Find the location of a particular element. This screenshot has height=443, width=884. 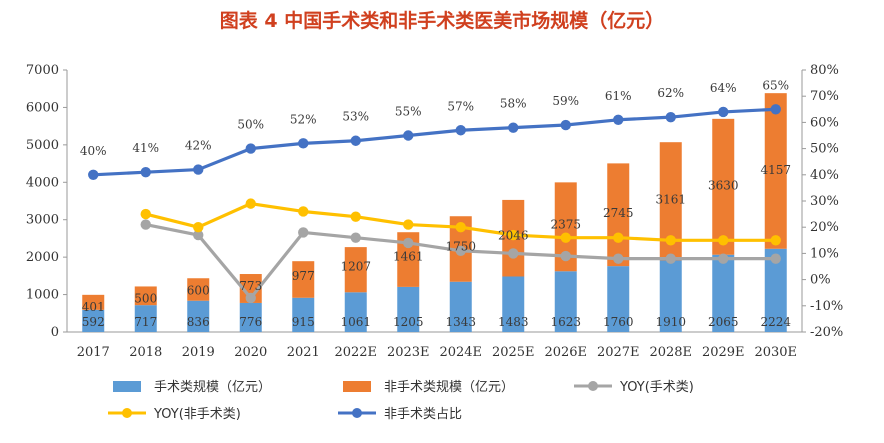

left-tick-label: 4000 is located at coordinates (42, 182).